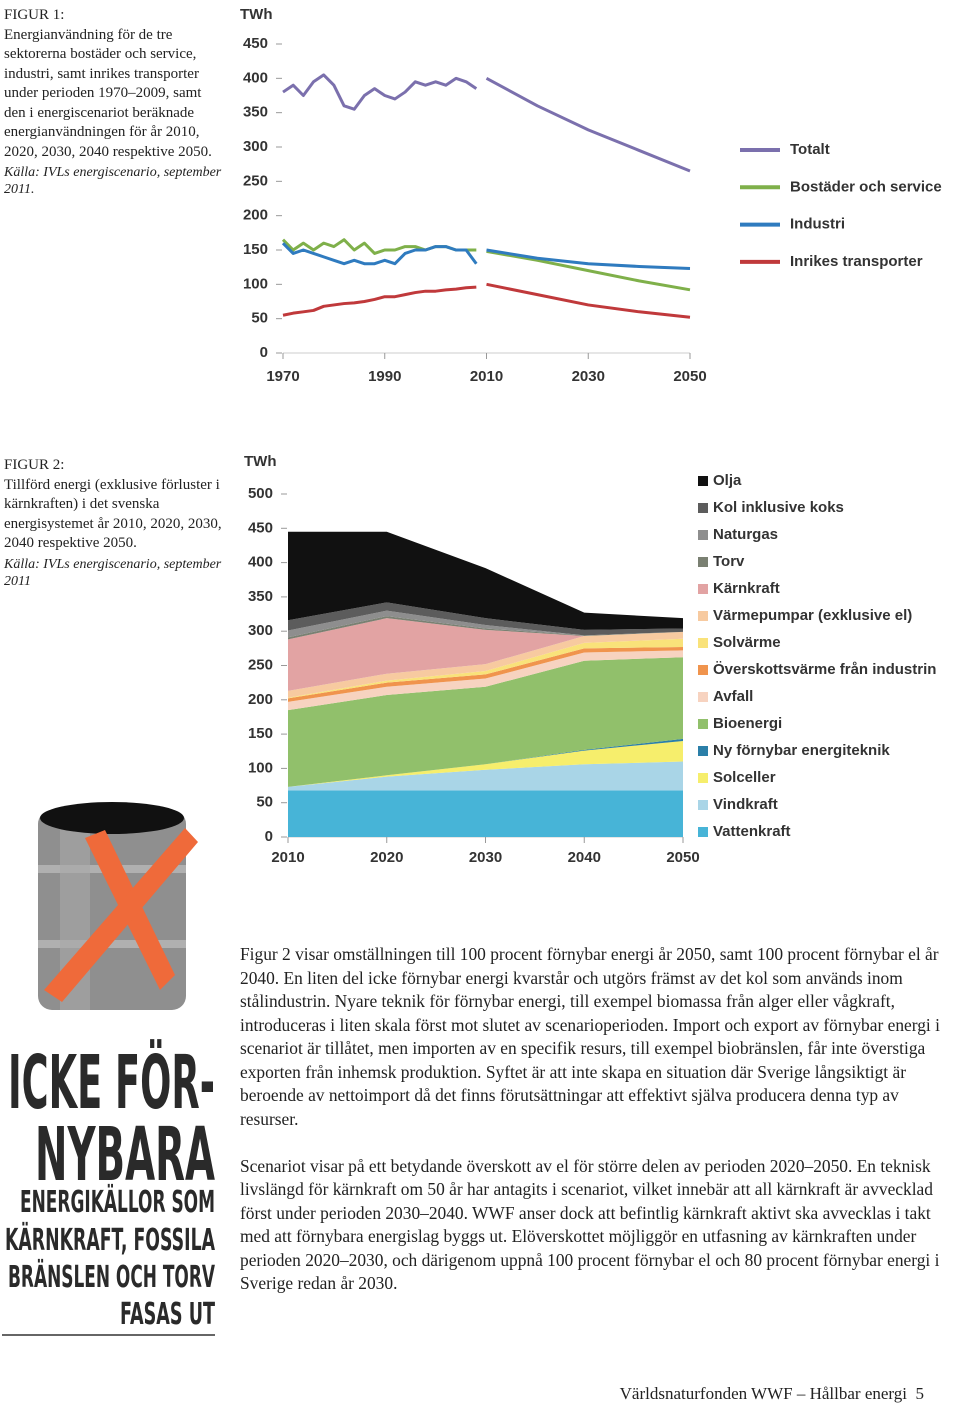 The height and width of the screenshot is (1406, 960). I want to click on sidebar-heading: ICKE FÖR-, so click(111, 1082).